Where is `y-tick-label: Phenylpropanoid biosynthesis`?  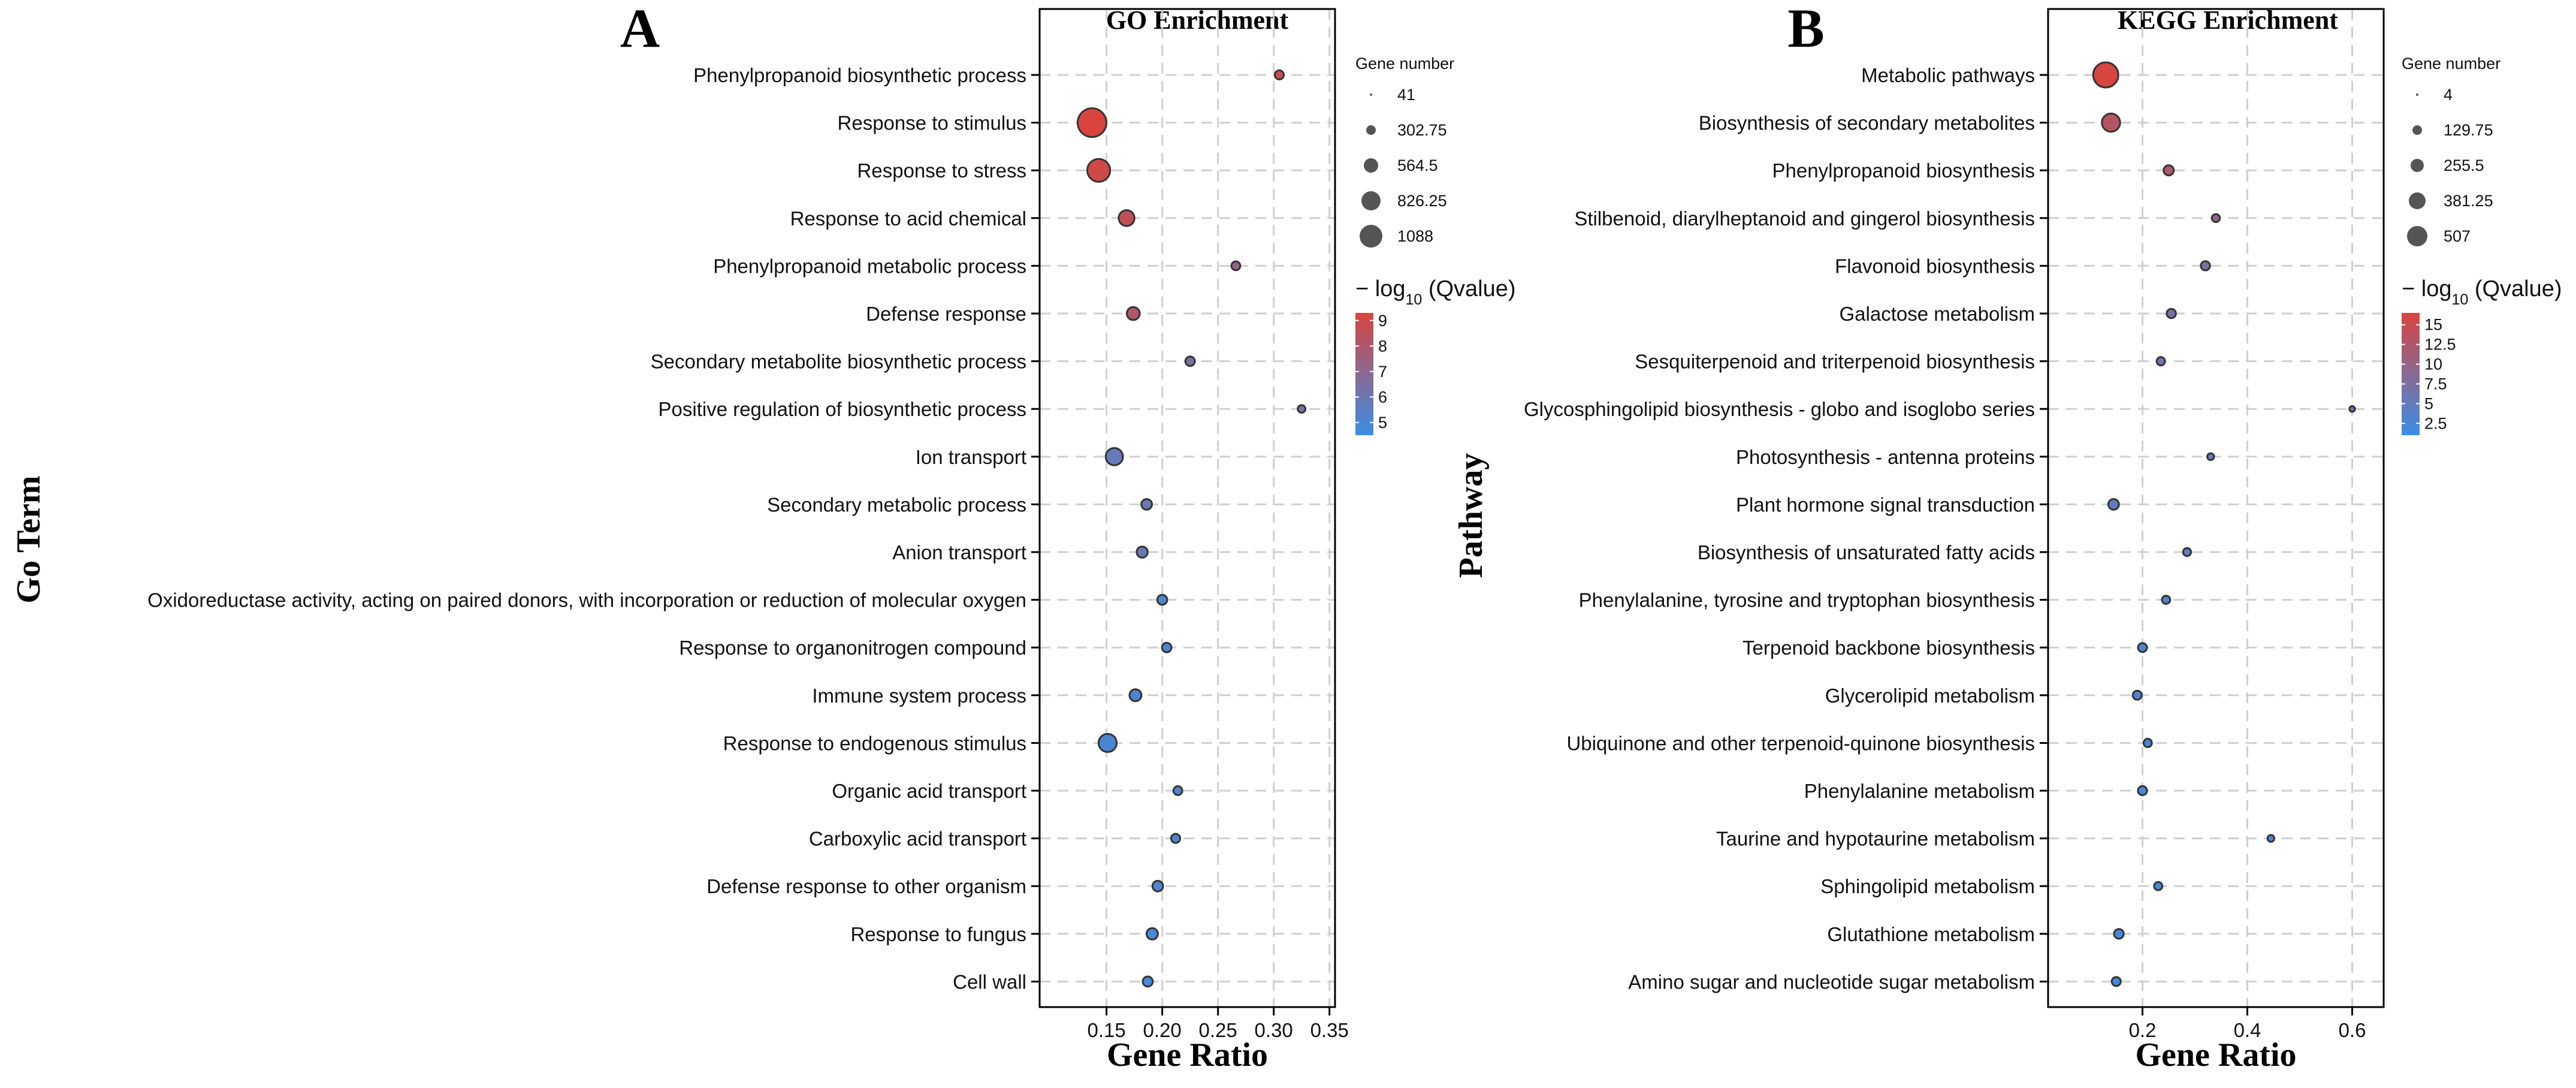
y-tick-label: Phenylpropanoid biosynthesis is located at coordinates (1904, 171).